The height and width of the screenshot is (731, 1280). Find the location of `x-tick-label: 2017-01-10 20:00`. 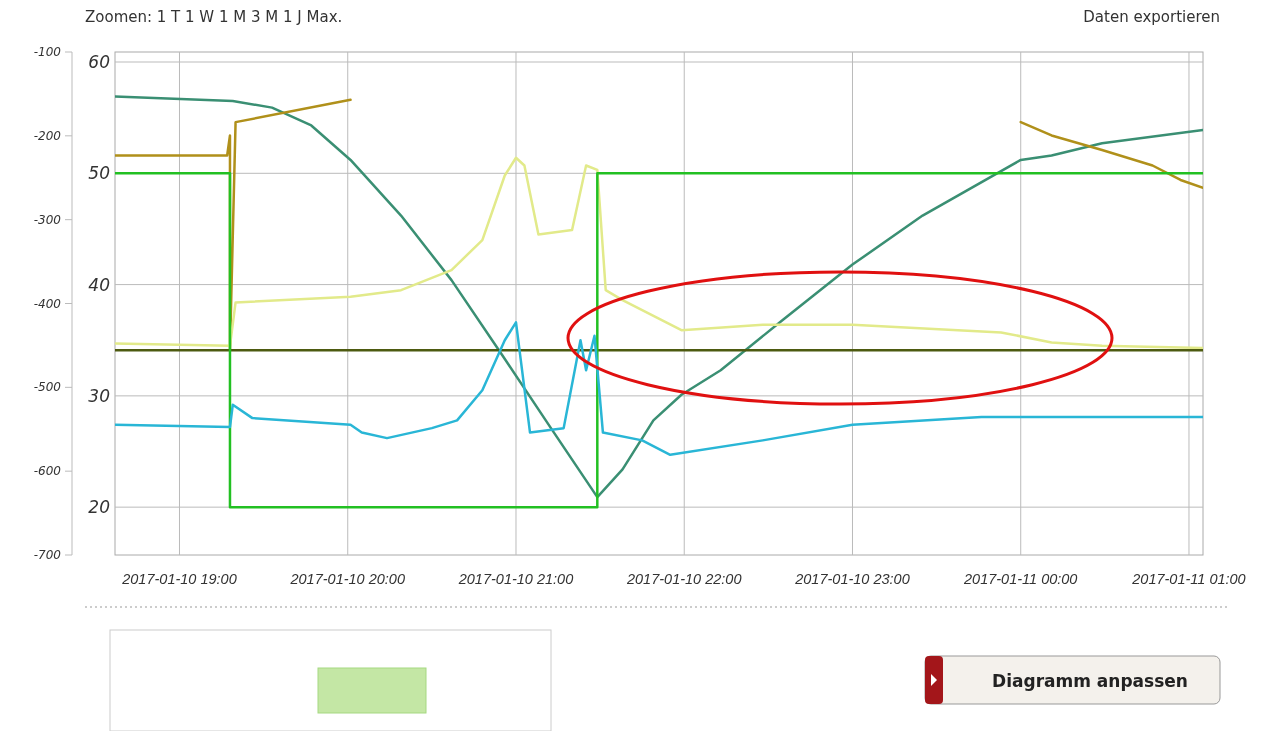

x-tick-label: 2017-01-10 20:00 is located at coordinates (347, 579).